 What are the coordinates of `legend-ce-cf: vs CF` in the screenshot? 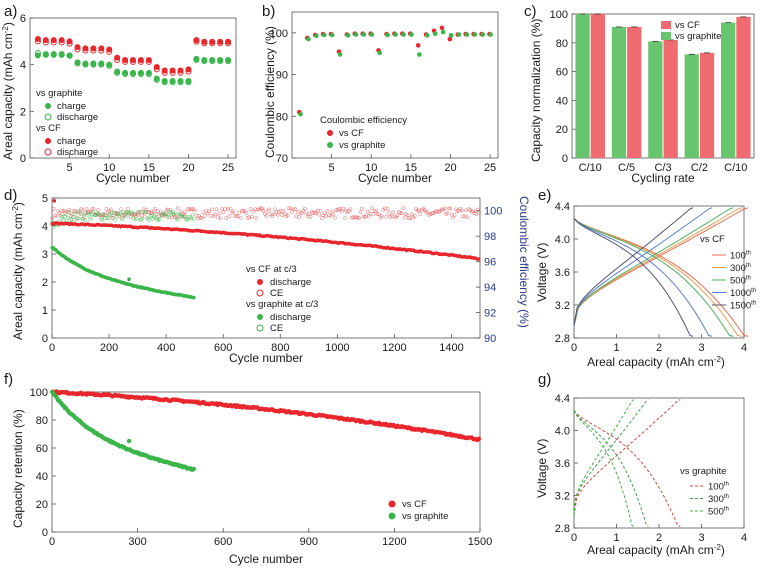 It's located at (351, 133).